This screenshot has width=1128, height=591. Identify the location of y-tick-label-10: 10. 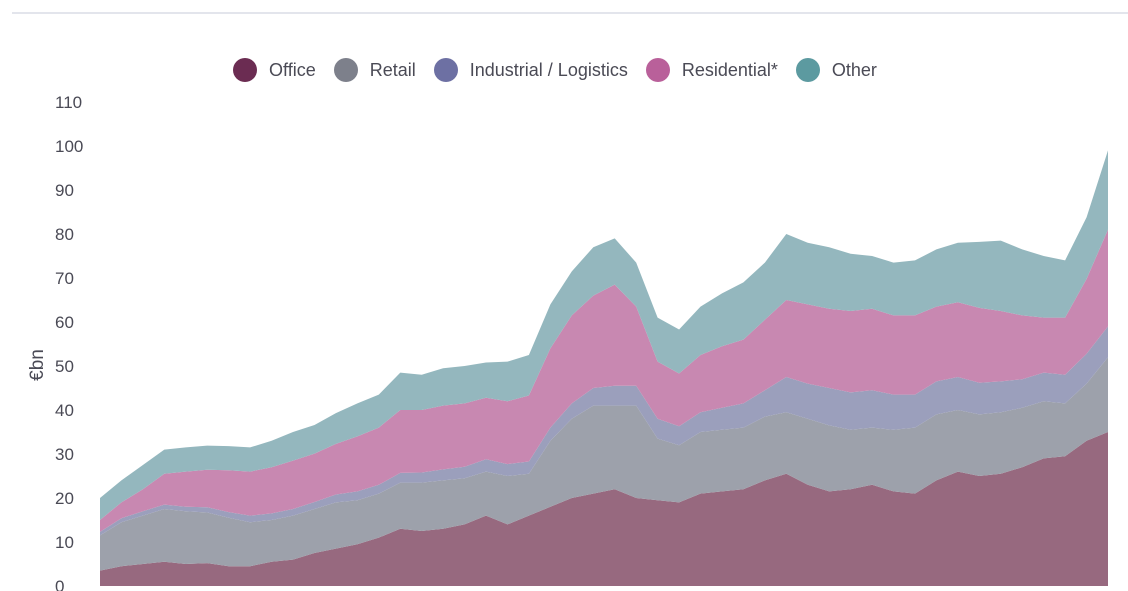
(64, 542).